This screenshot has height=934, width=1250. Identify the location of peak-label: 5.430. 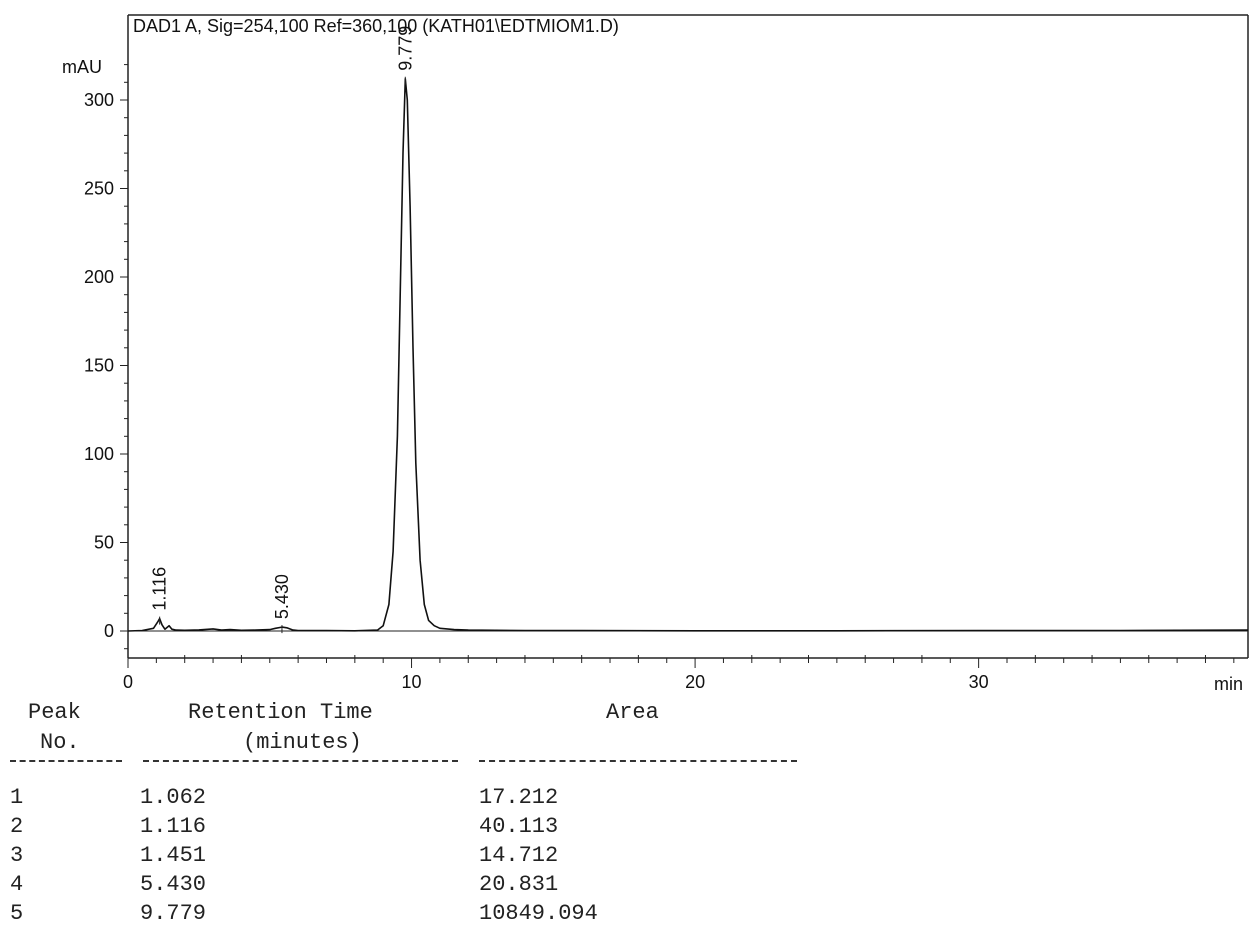
(282, 596).